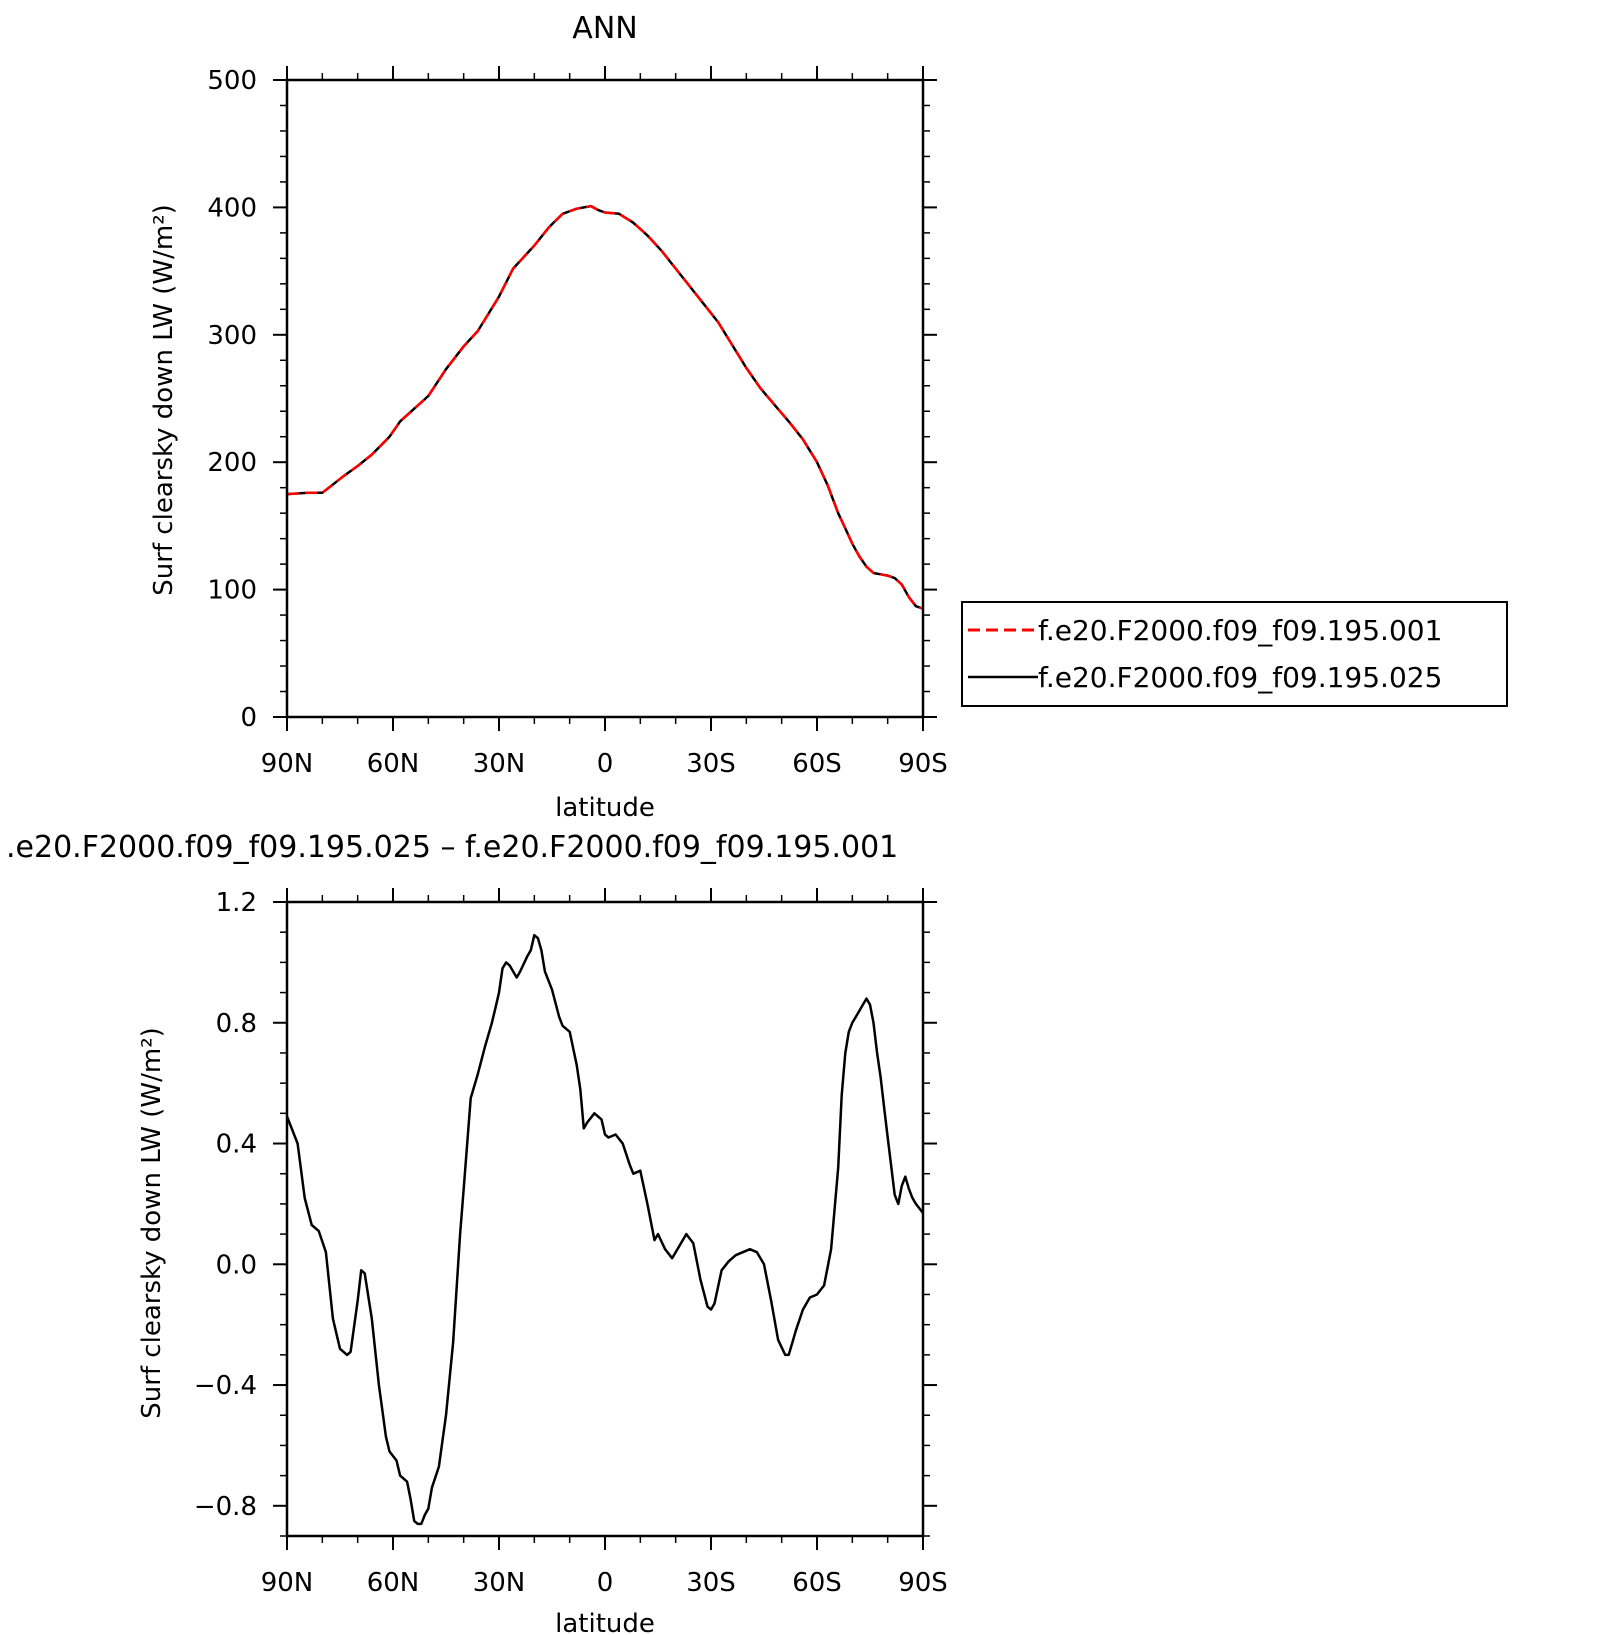 Image resolution: width=1599 pixels, height=1635 pixels. I want to click on top-chart-ylabel: Surf clearsky down LW (W/m²), so click(164, 400).